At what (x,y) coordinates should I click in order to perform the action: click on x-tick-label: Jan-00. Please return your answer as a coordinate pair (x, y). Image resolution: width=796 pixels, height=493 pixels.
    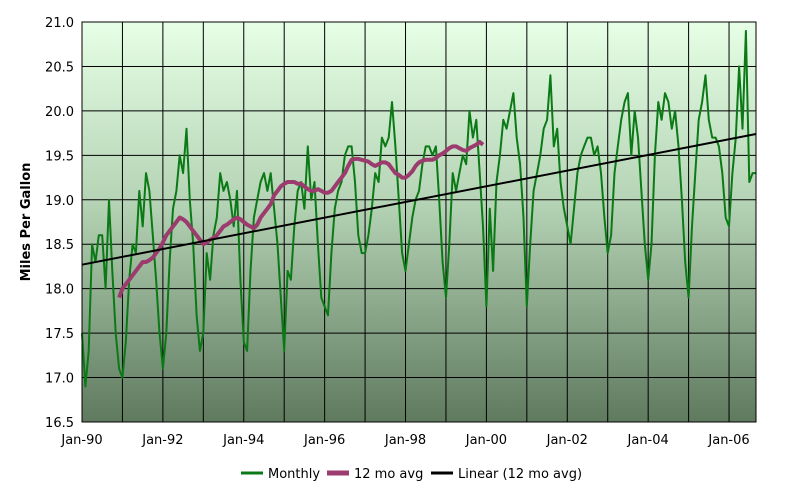
    Looking at the image, I should click on (486, 440).